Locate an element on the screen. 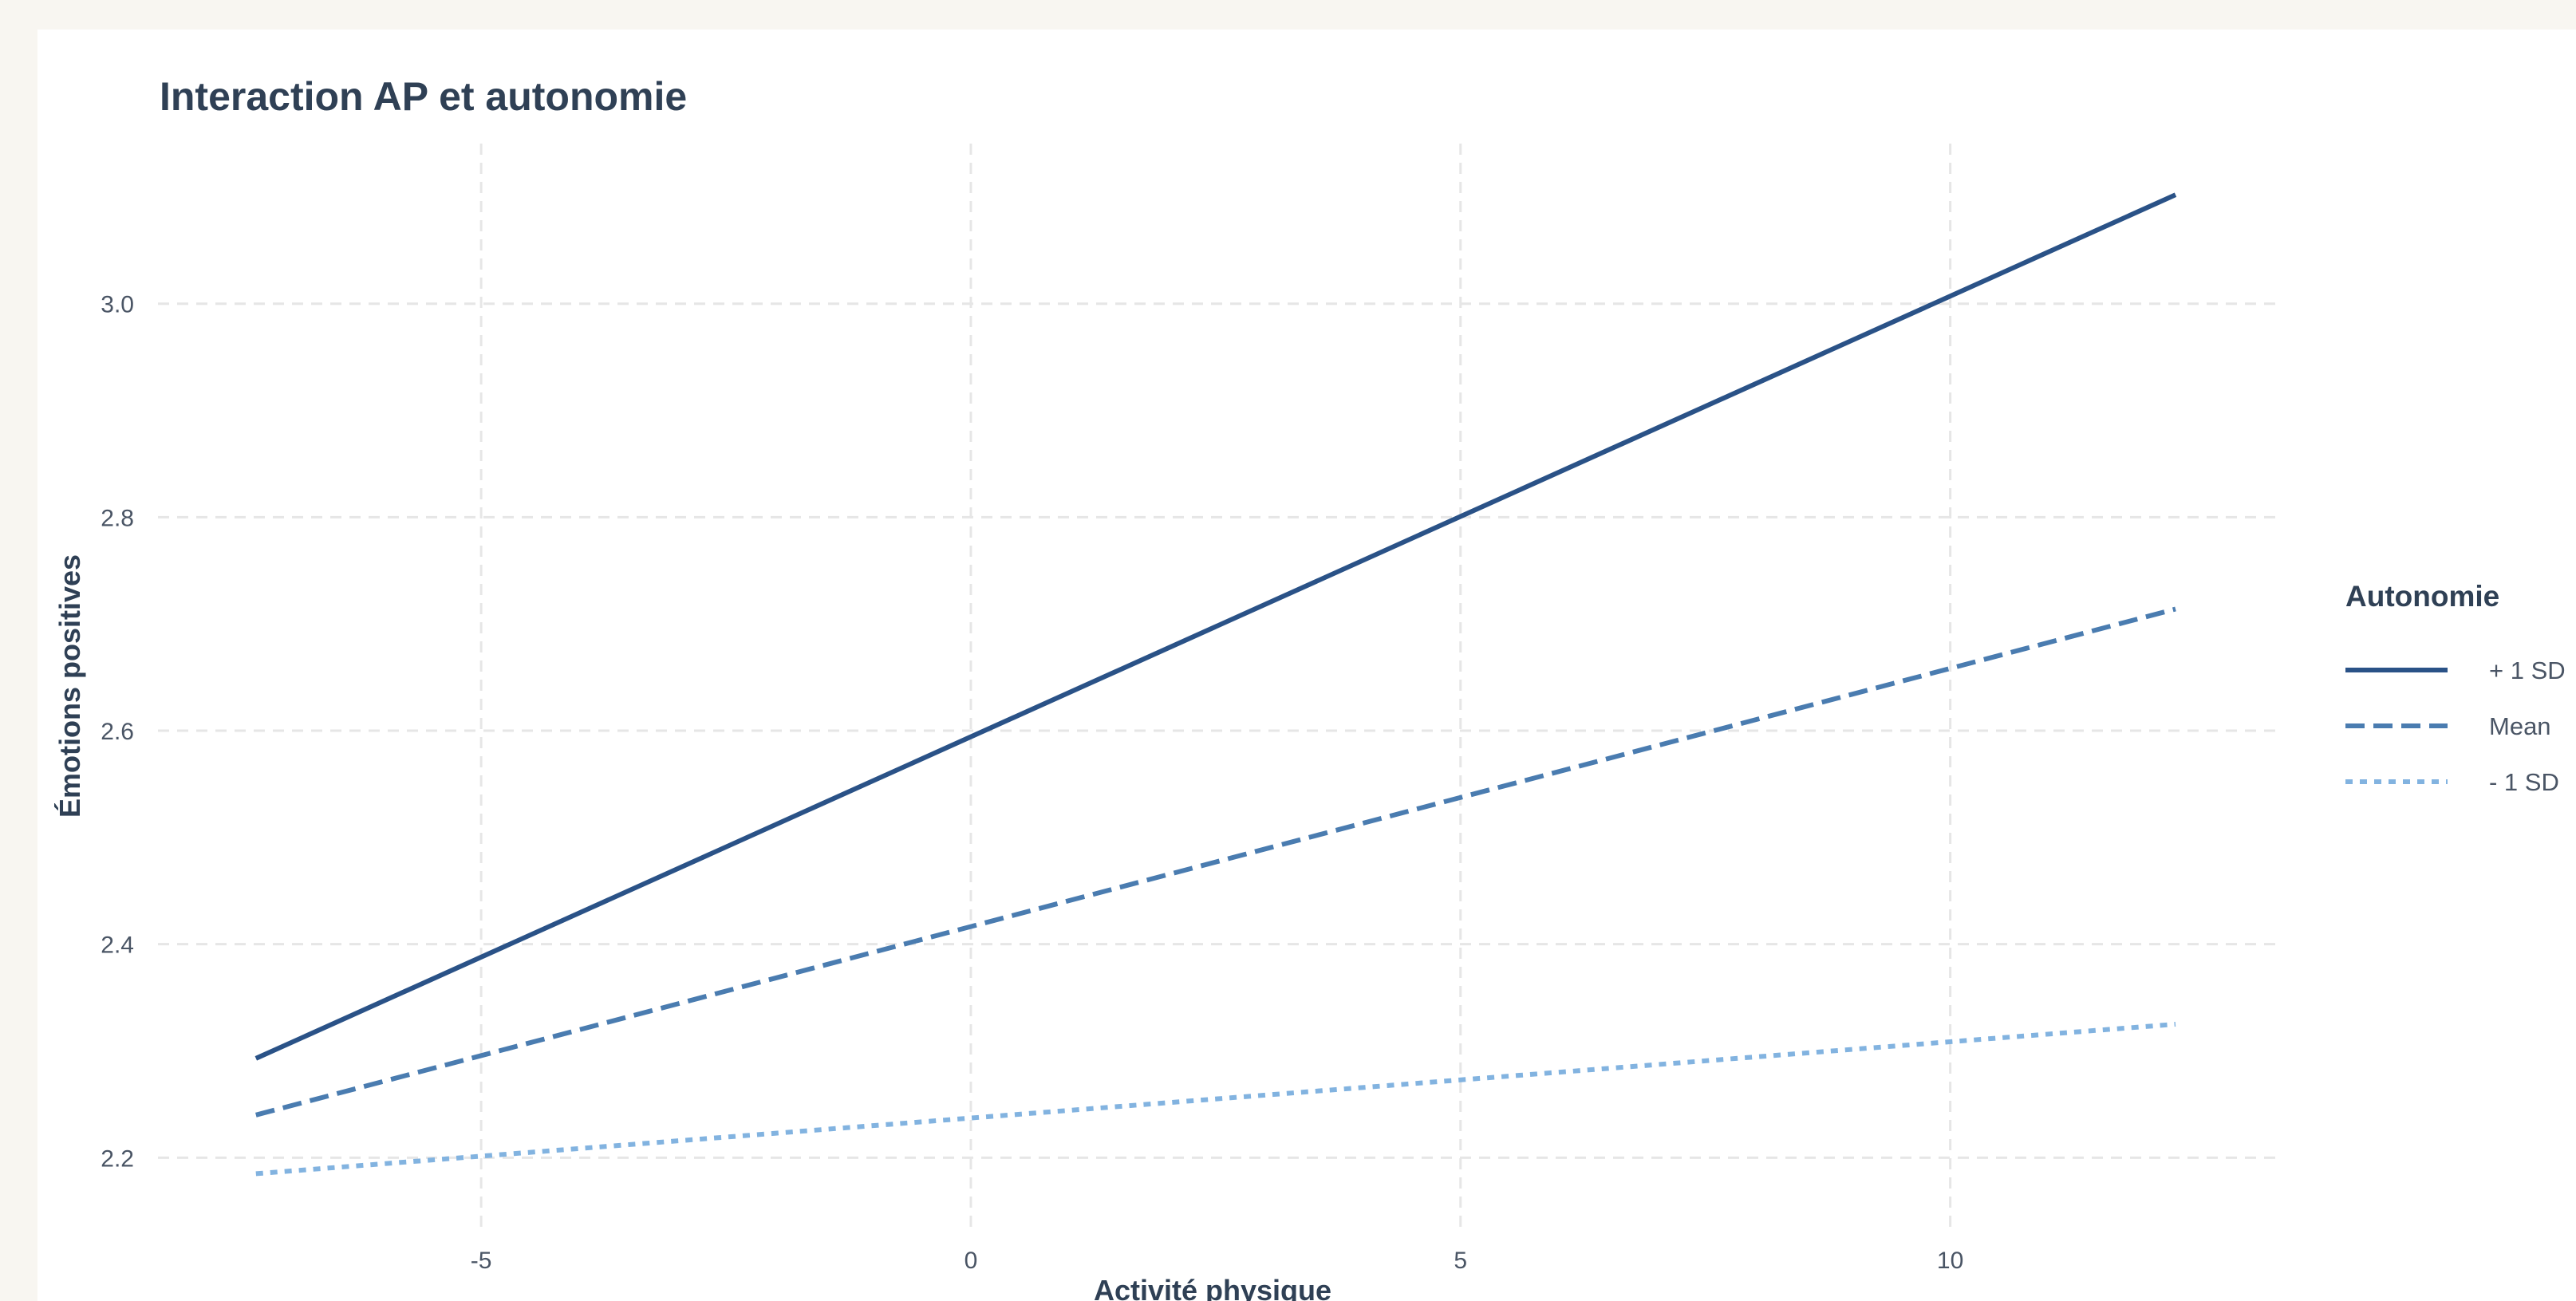  chart-title: Interaction AP et autonomie is located at coordinates (423, 96).